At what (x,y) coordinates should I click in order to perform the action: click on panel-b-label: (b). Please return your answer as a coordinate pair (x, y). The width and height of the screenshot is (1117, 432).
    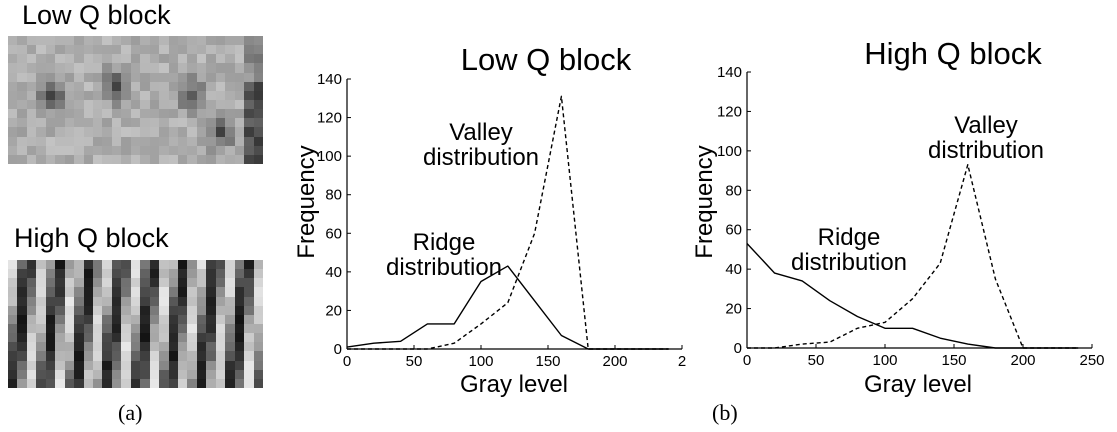
    Looking at the image, I should click on (725, 412).